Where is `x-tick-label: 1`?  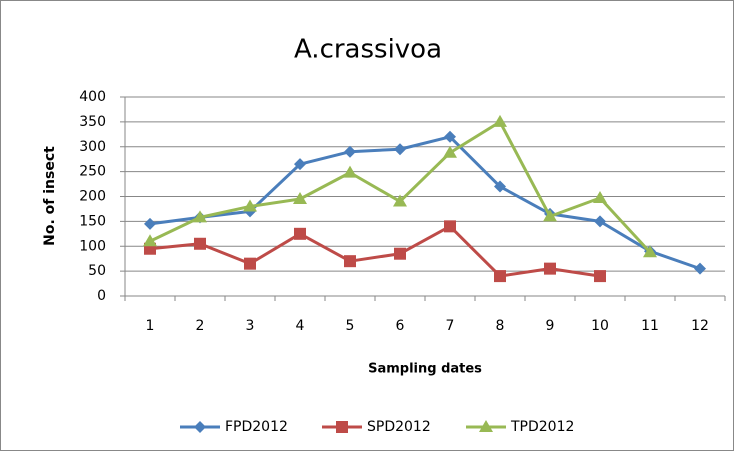
x-tick-label: 1 is located at coordinates (150, 326).